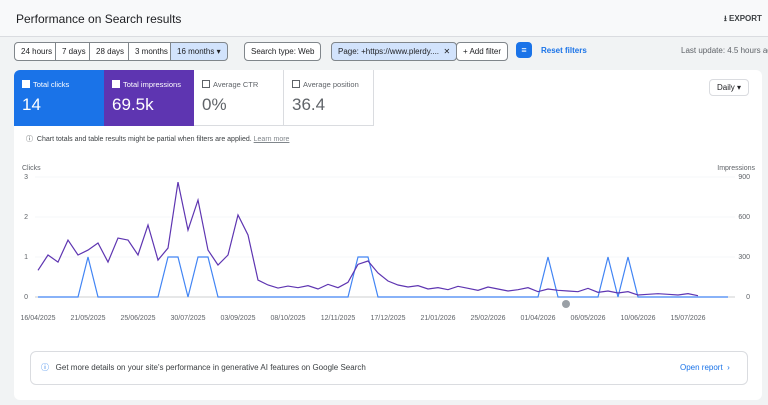 The height and width of the screenshot is (405, 768). Describe the element at coordinates (724, 50) in the screenshot. I see `last-update: Last update: 4.5 hours ago` at that location.